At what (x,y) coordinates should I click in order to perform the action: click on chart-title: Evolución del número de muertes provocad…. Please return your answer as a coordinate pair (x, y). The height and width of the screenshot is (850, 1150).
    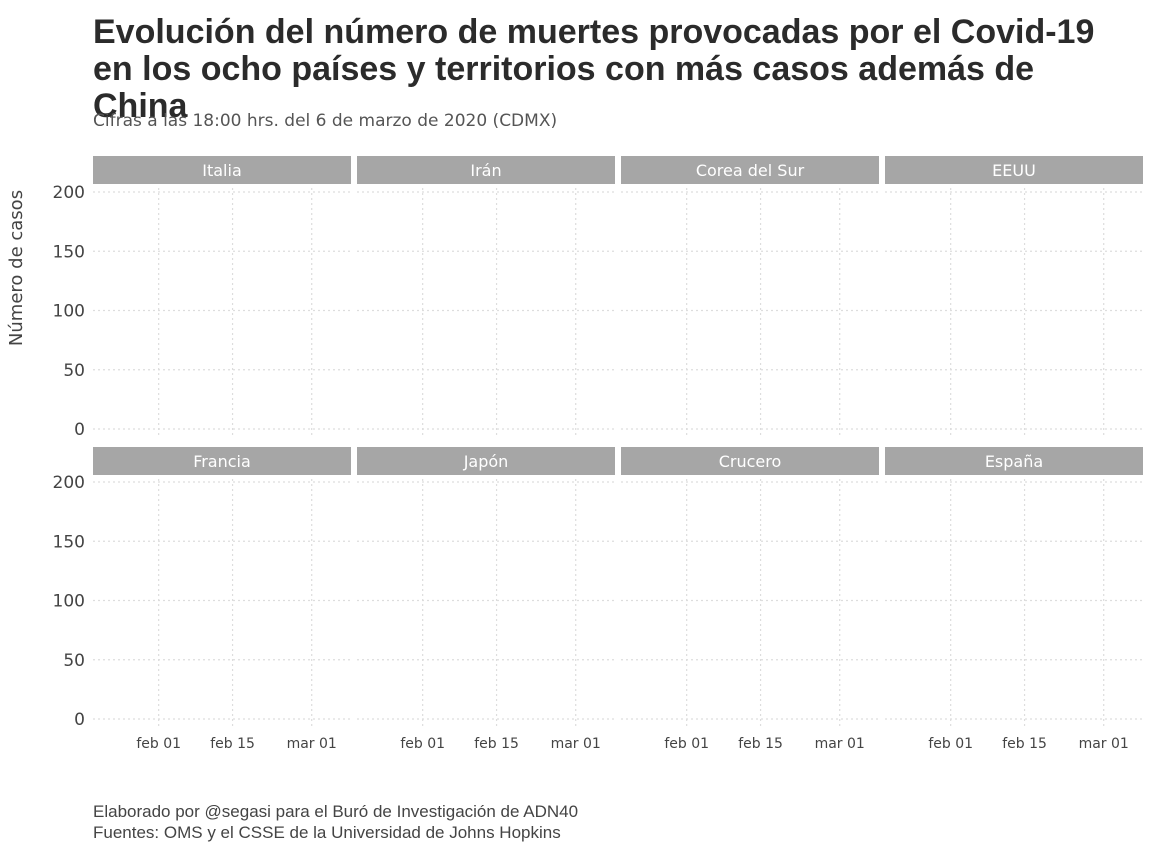
    Looking at the image, I should click on (594, 69).